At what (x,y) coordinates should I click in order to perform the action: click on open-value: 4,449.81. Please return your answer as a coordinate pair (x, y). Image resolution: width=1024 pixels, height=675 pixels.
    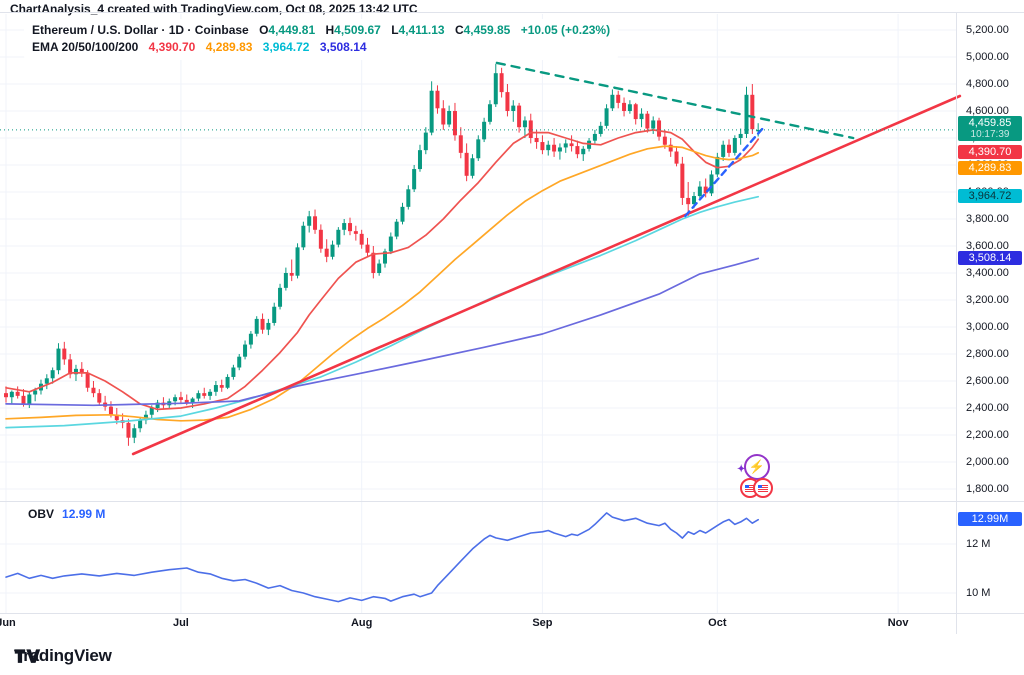
    Looking at the image, I should click on (292, 30).